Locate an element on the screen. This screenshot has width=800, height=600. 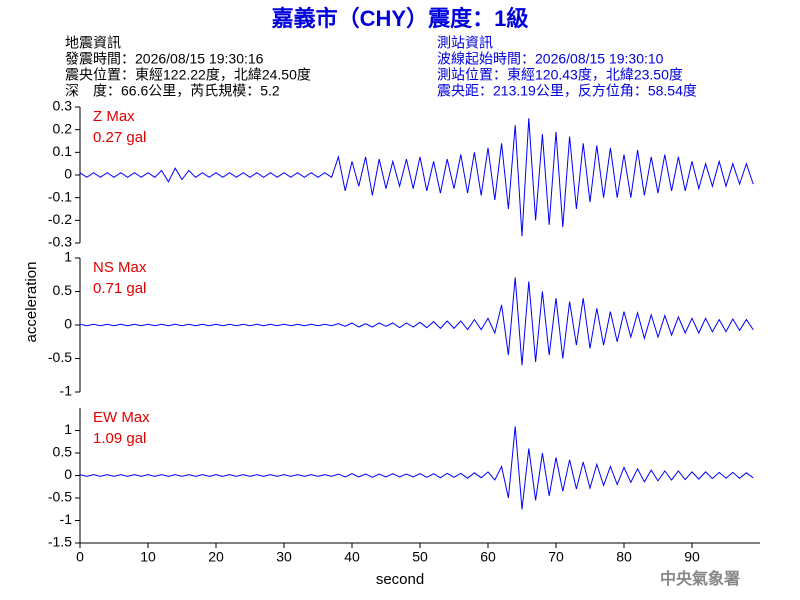
info: 波線起始時間：2026/08/15 19:30:10 is located at coordinates (550, 59).